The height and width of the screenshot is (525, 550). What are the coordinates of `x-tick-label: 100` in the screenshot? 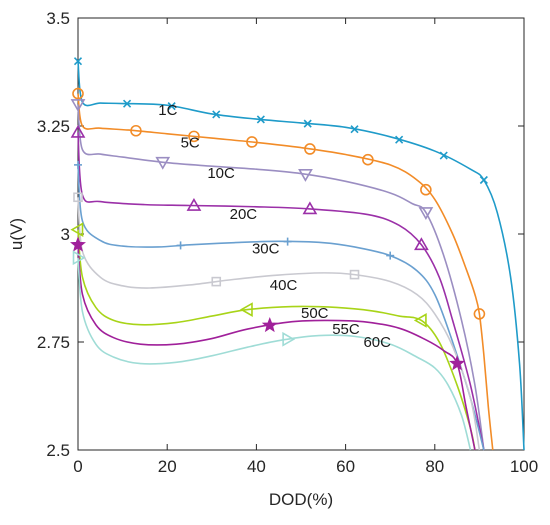 It's located at (524, 466).